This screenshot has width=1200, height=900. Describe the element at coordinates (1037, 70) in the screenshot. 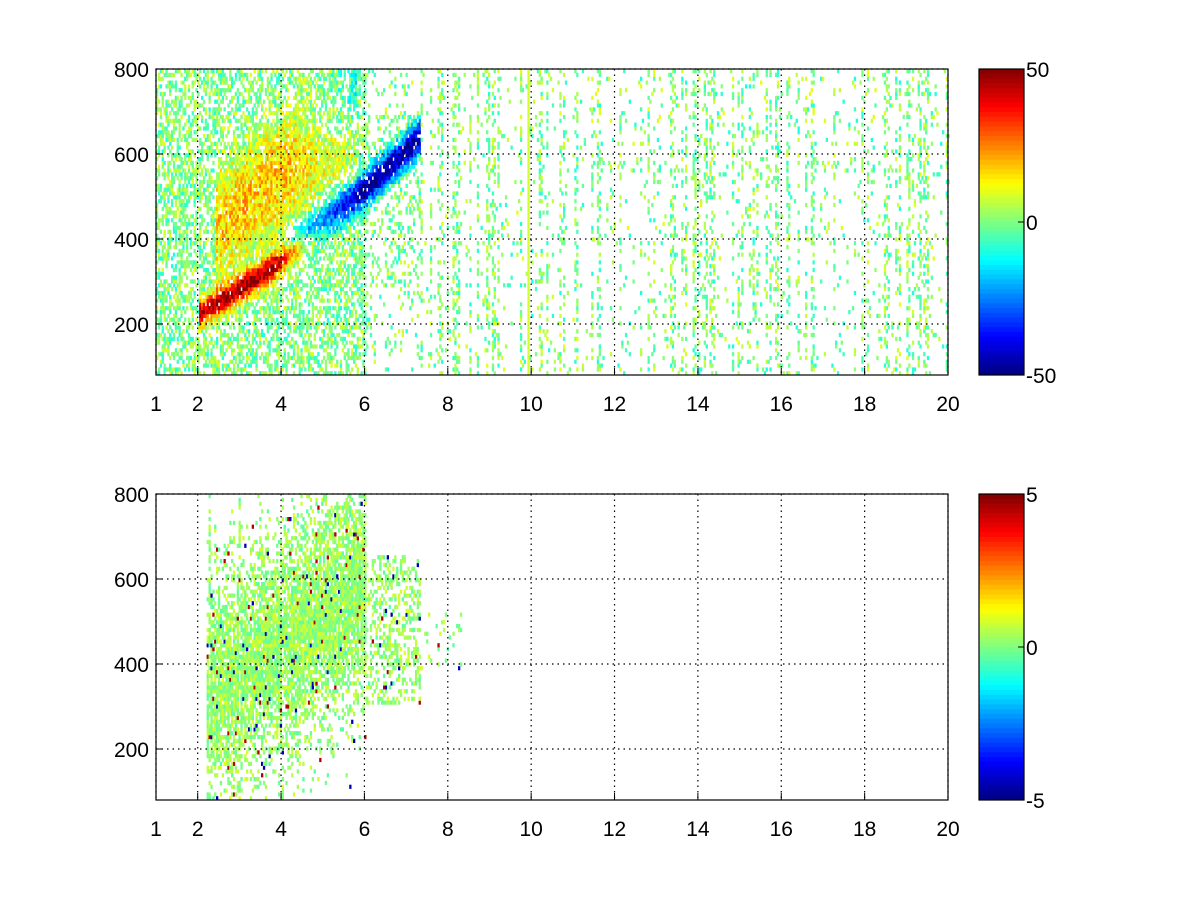

I see `colorbar-tick-label: 50` at that location.